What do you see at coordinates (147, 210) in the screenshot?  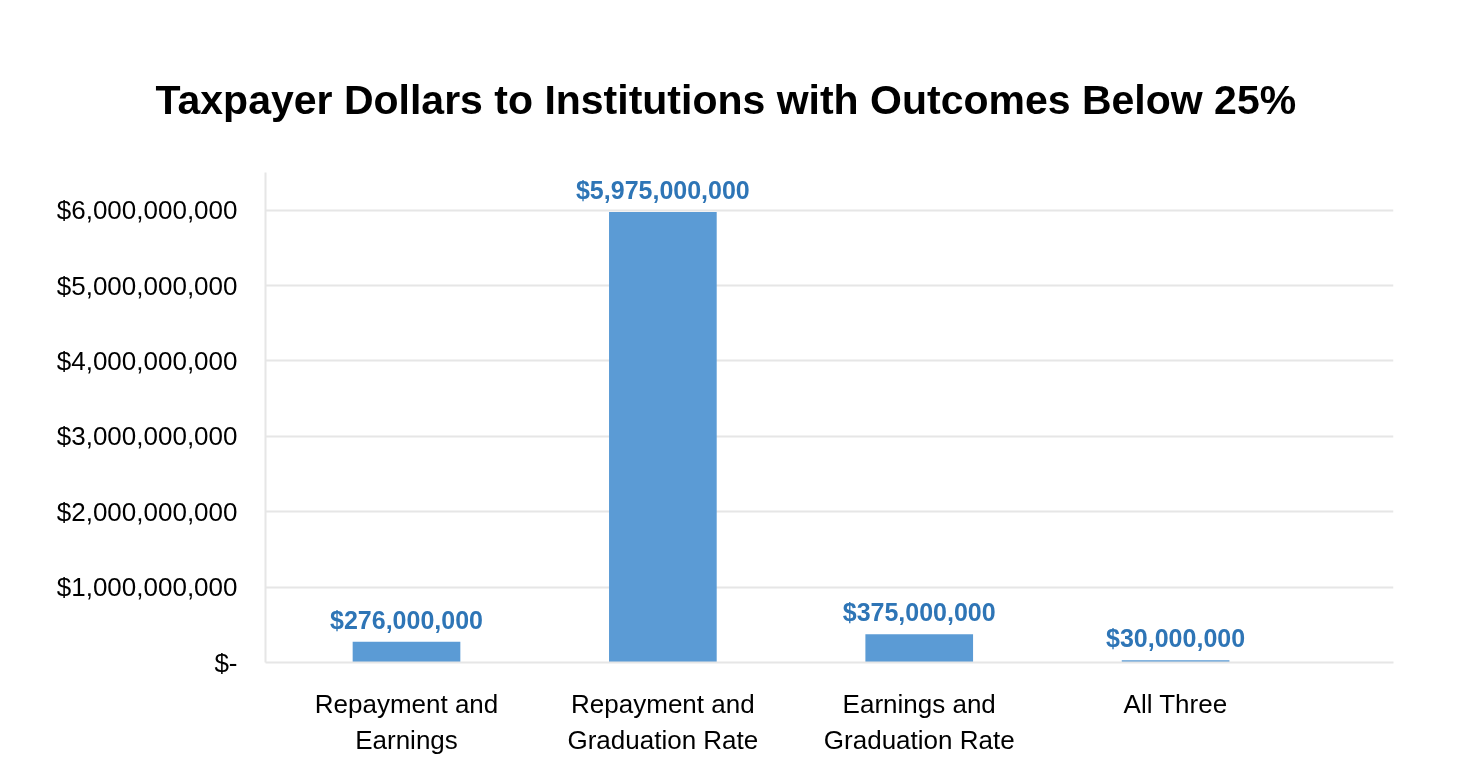 I see `y-tick-label: $6,000,000,000` at bounding box center [147, 210].